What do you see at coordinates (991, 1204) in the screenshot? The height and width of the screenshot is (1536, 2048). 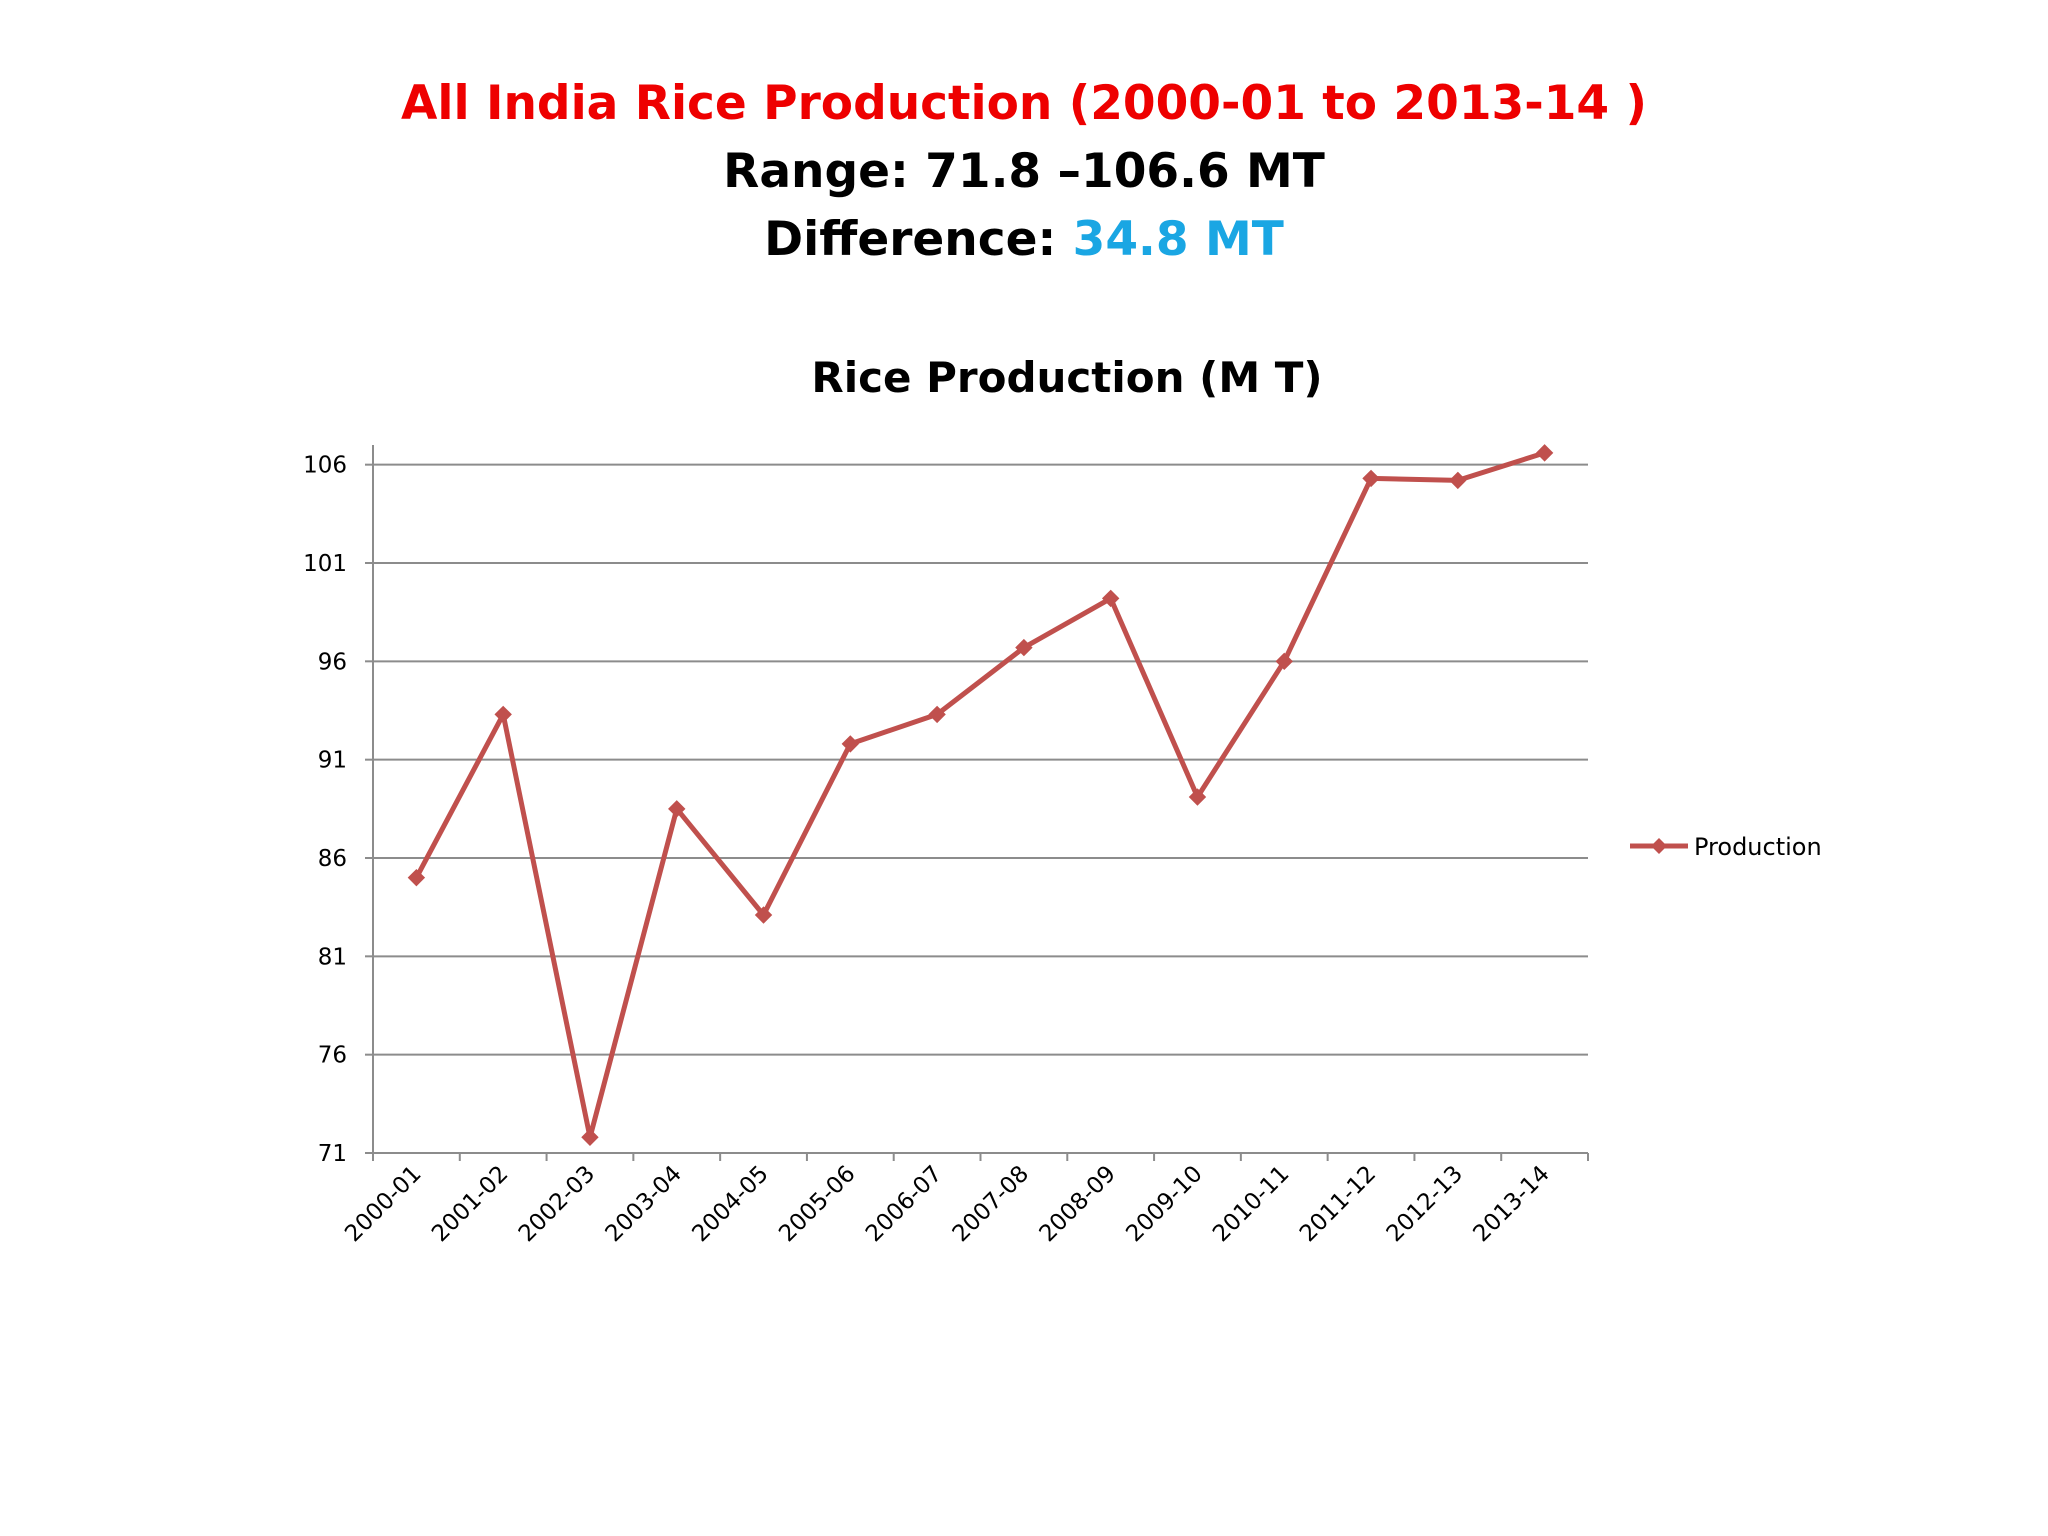 I see `x-tick-label: 2007-08` at bounding box center [991, 1204].